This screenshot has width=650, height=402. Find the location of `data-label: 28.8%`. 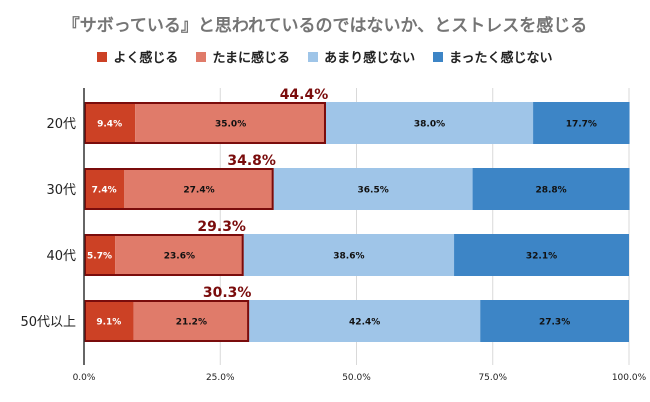

data-label: 28.8% is located at coordinates (550, 191).